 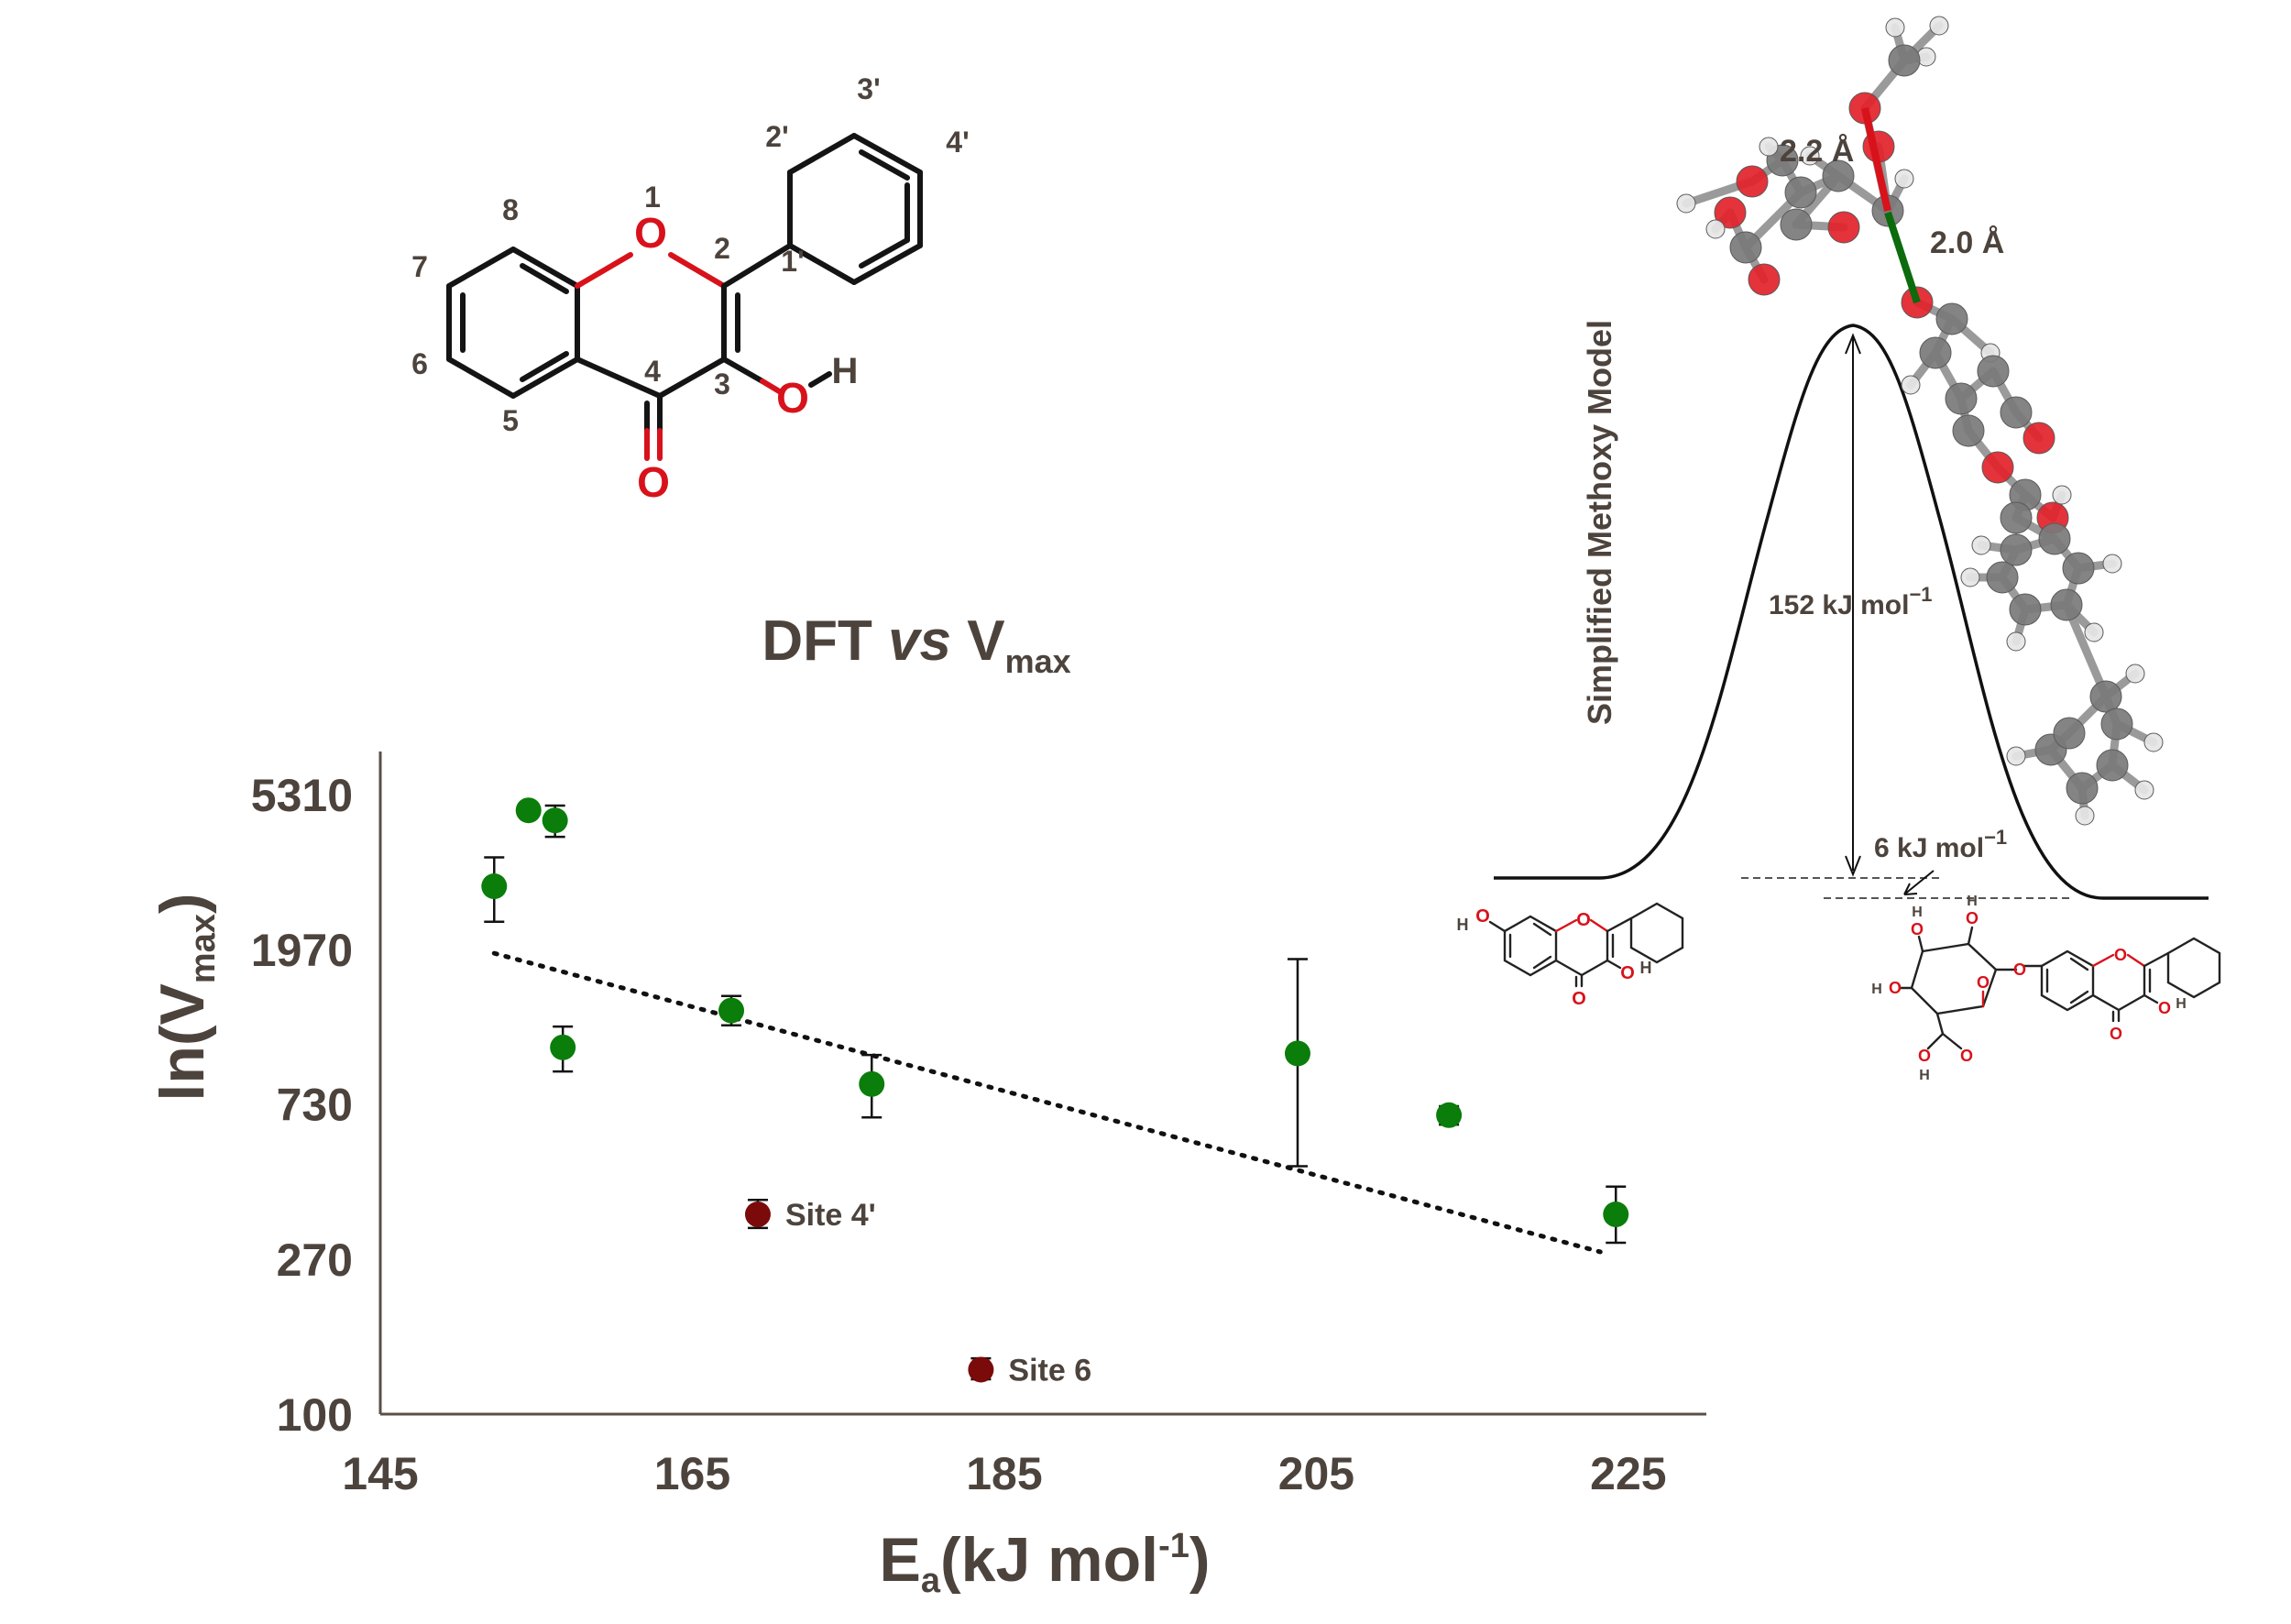 What do you see at coordinates (1853, 866) in the screenshot?
I see `barrier-arrow-head-bottom` at bounding box center [1853, 866].